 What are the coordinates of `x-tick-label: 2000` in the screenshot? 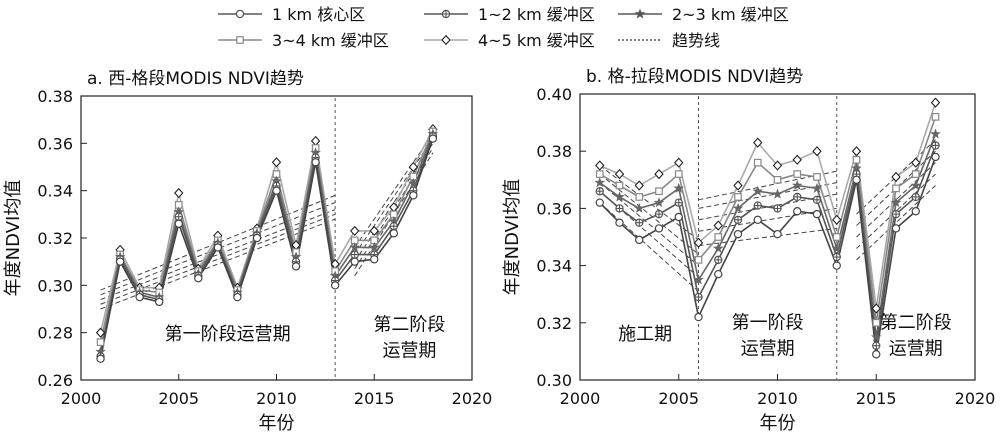 It's located at (81, 398).